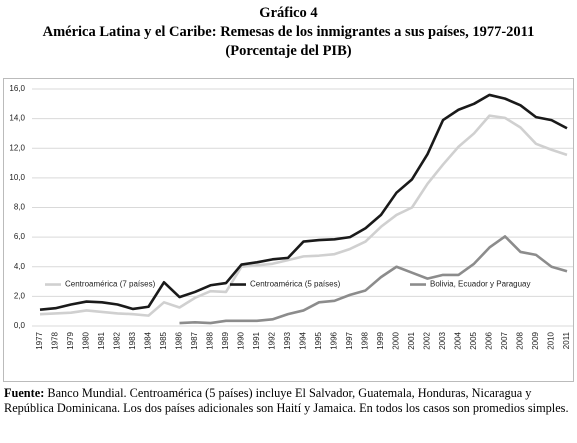 This screenshot has height=443, width=577. What do you see at coordinates (365, 340) in the screenshot?
I see `x-tick-label: 1998` at bounding box center [365, 340].